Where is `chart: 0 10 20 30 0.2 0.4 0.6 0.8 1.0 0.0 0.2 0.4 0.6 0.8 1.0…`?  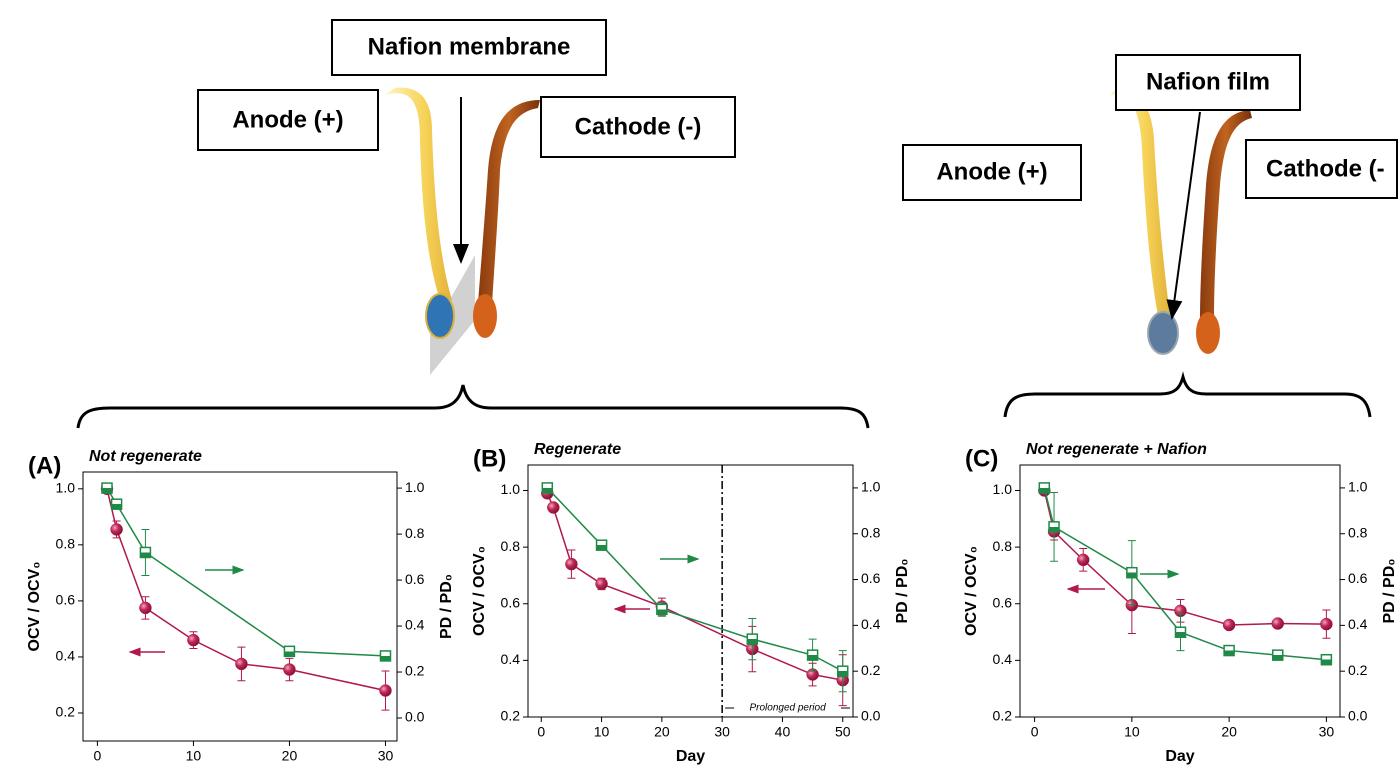
chart: 0 10 20 30 0.2 0.4 0.6 0.8 1.0 0.0 0.2 0.4 0.6 0.8 1.0… is located at coordinates (240, 606).